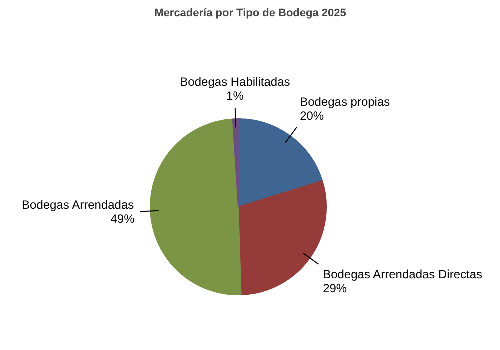 The height and width of the screenshot is (350, 500). Describe the element at coordinates (345, 102) in the screenshot. I see `slice-label: Bodegas propias` at that location.